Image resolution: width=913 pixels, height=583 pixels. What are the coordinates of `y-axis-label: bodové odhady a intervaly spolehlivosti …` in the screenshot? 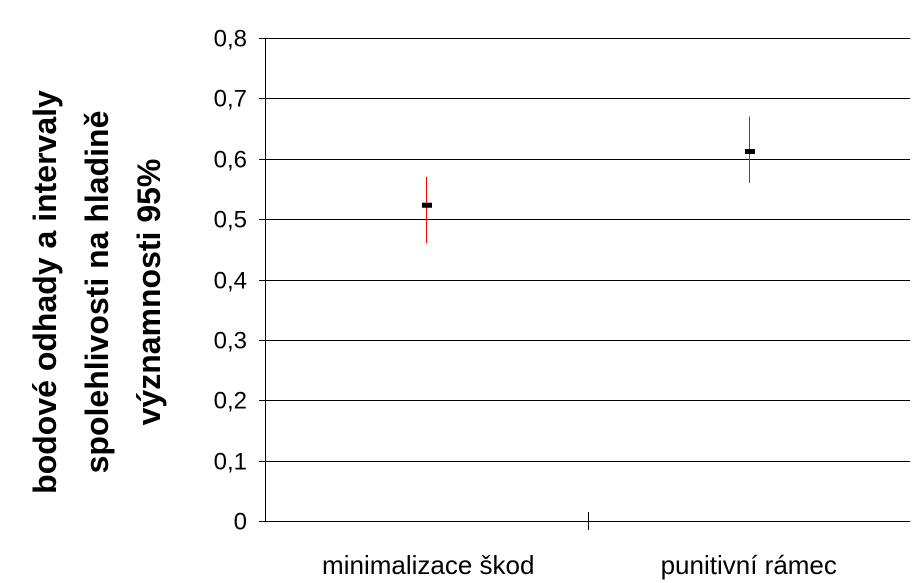 It's located at (97, 292).